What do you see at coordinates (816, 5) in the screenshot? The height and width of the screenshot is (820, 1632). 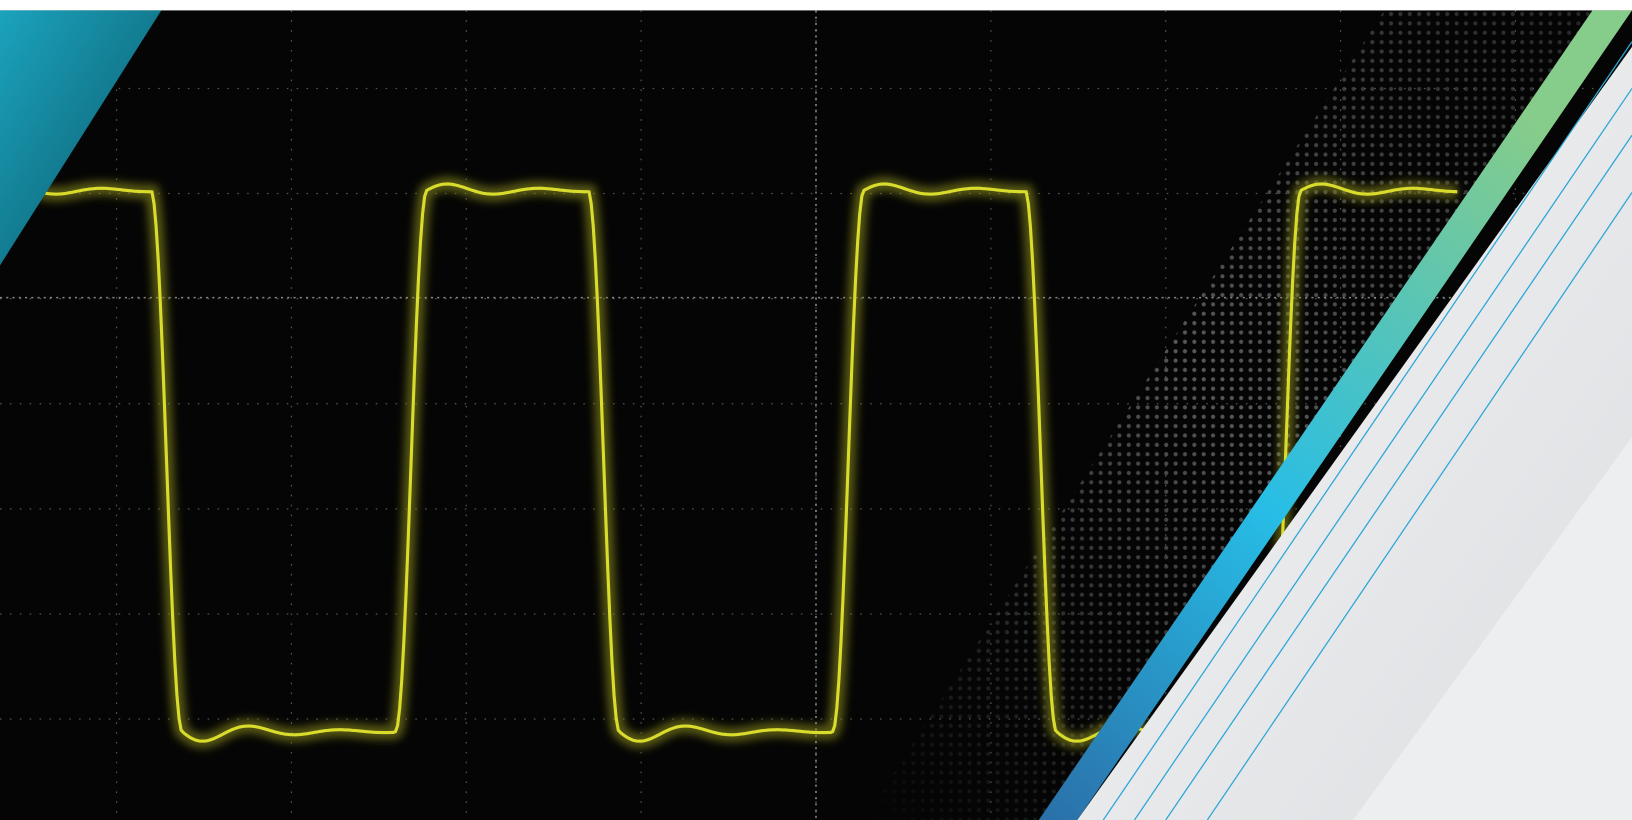 I see `top-band` at bounding box center [816, 5].